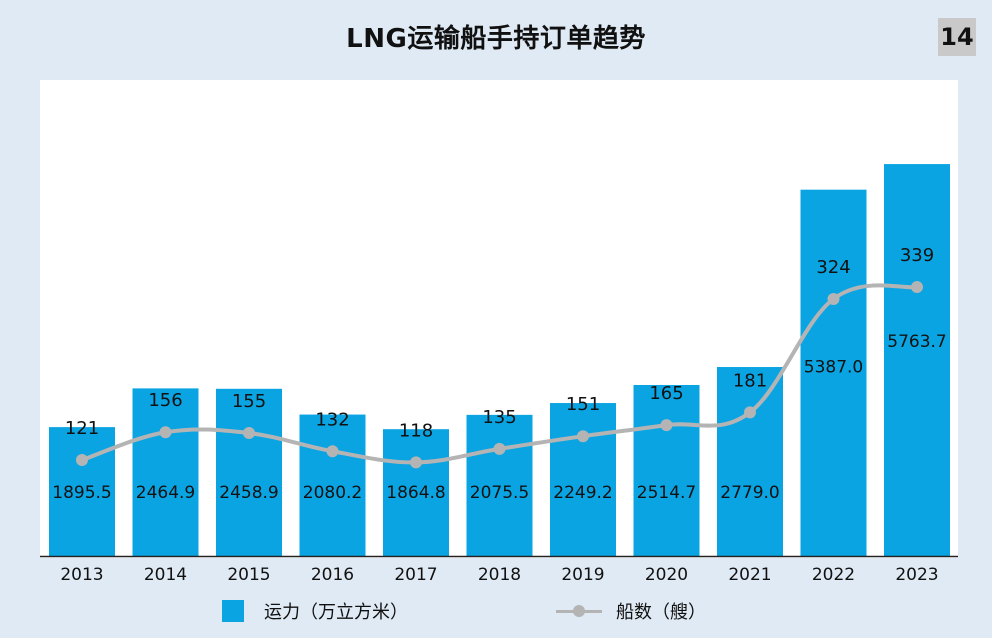  I want to click on bar-2023, so click(917, 360).